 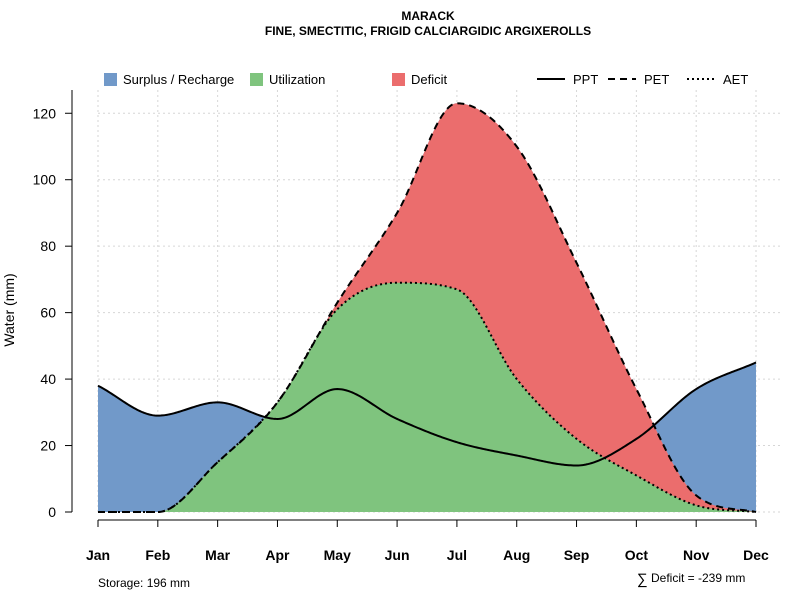 I want to click on y-axis-ticks: 0 20 40 60 80 100 120, so click(x=52, y=312).